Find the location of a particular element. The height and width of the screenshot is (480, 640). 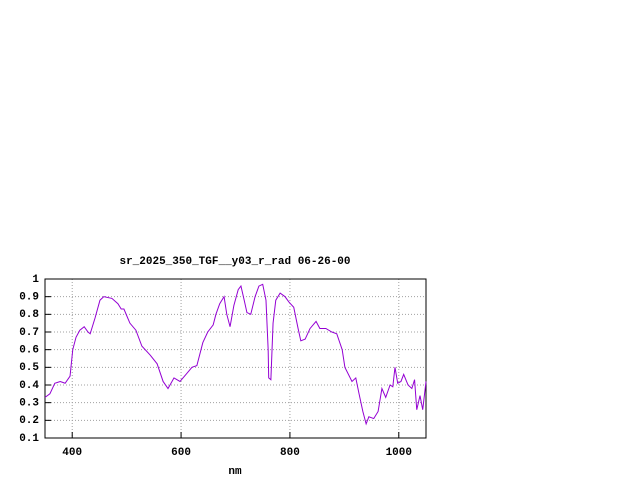

y-tick-label: 0.6 is located at coordinates (29, 351).